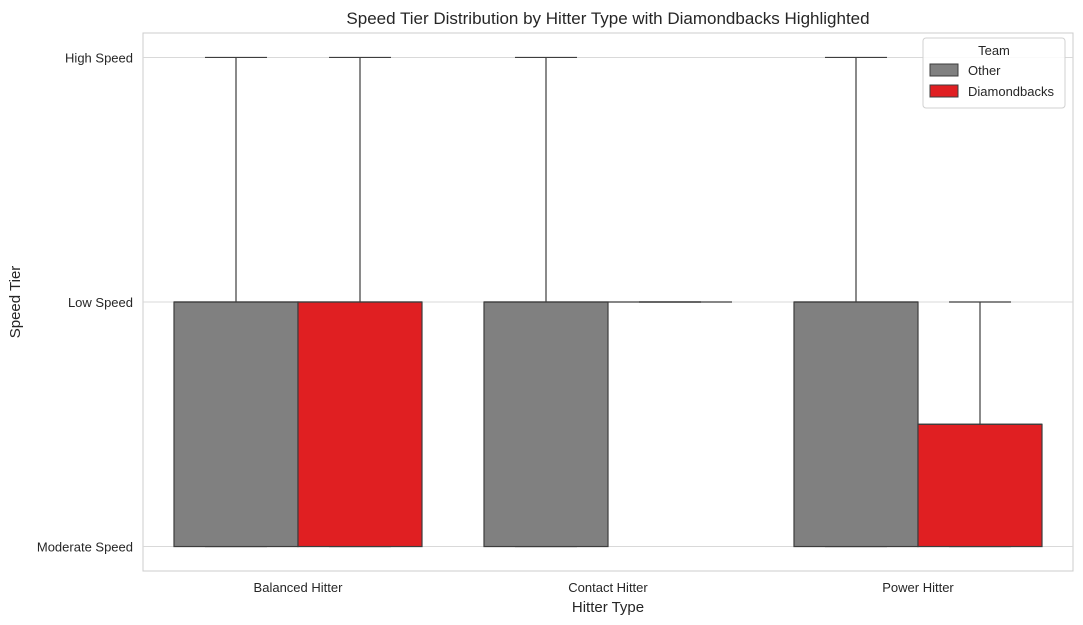 This screenshot has height=625, width=1083. Describe the element at coordinates (608, 587) in the screenshot. I see `x-tick-label: Contact Hitter` at that location.